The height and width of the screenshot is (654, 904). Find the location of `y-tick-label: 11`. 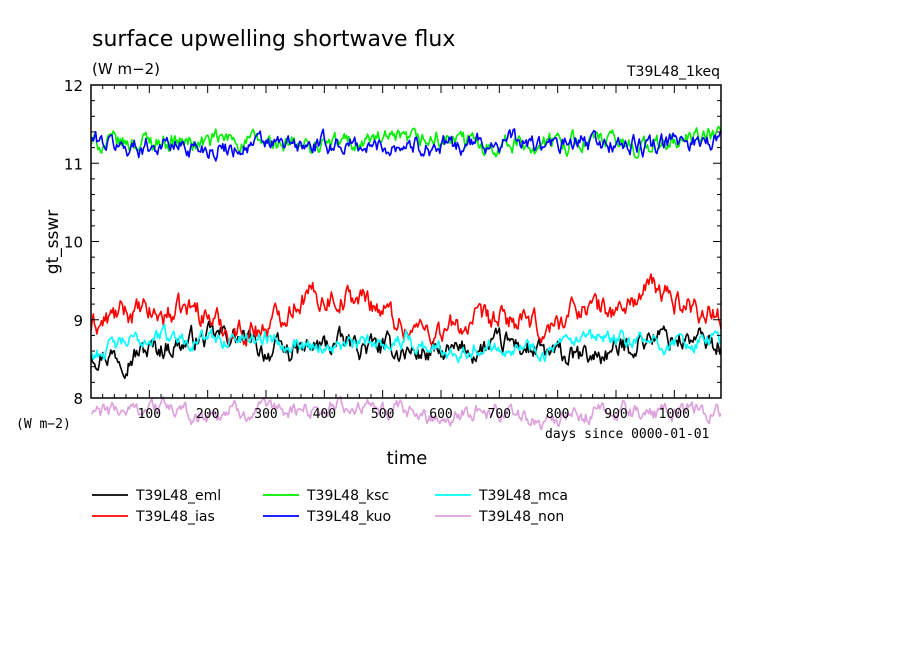

y-tick-label: 11 is located at coordinates (73, 164).